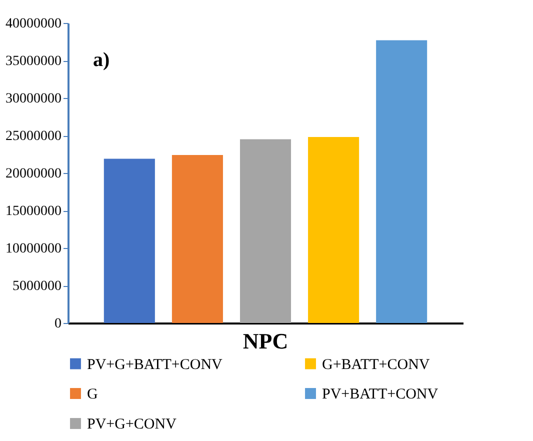  Describe the element at coordinates (34, 211) in the screenshot. I see `y-tick-label: 15000000` at that location.